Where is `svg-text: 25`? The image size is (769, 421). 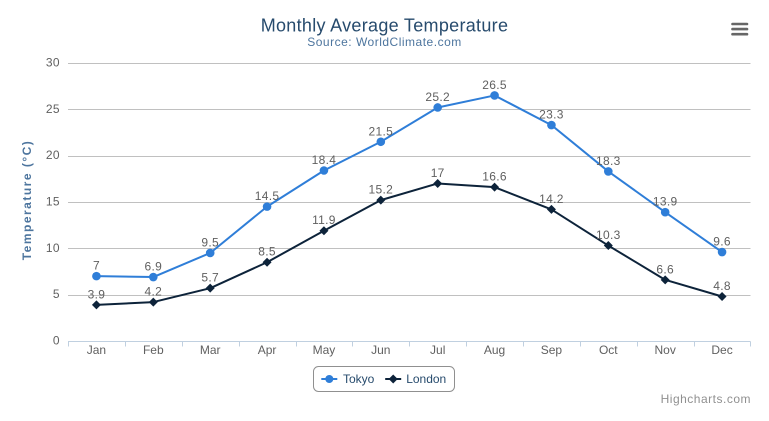 svg-text: 25 is located at coordinates (53, 109).